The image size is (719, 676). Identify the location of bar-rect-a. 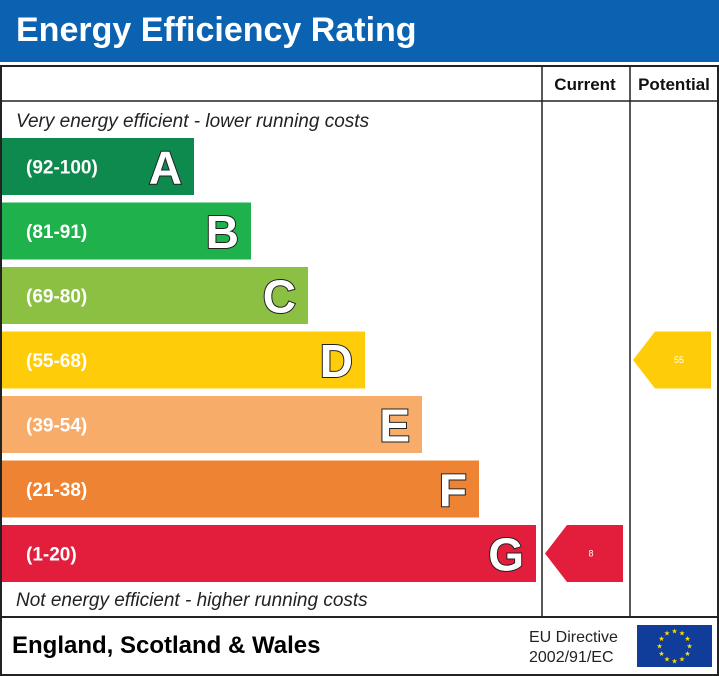
(98, 166).